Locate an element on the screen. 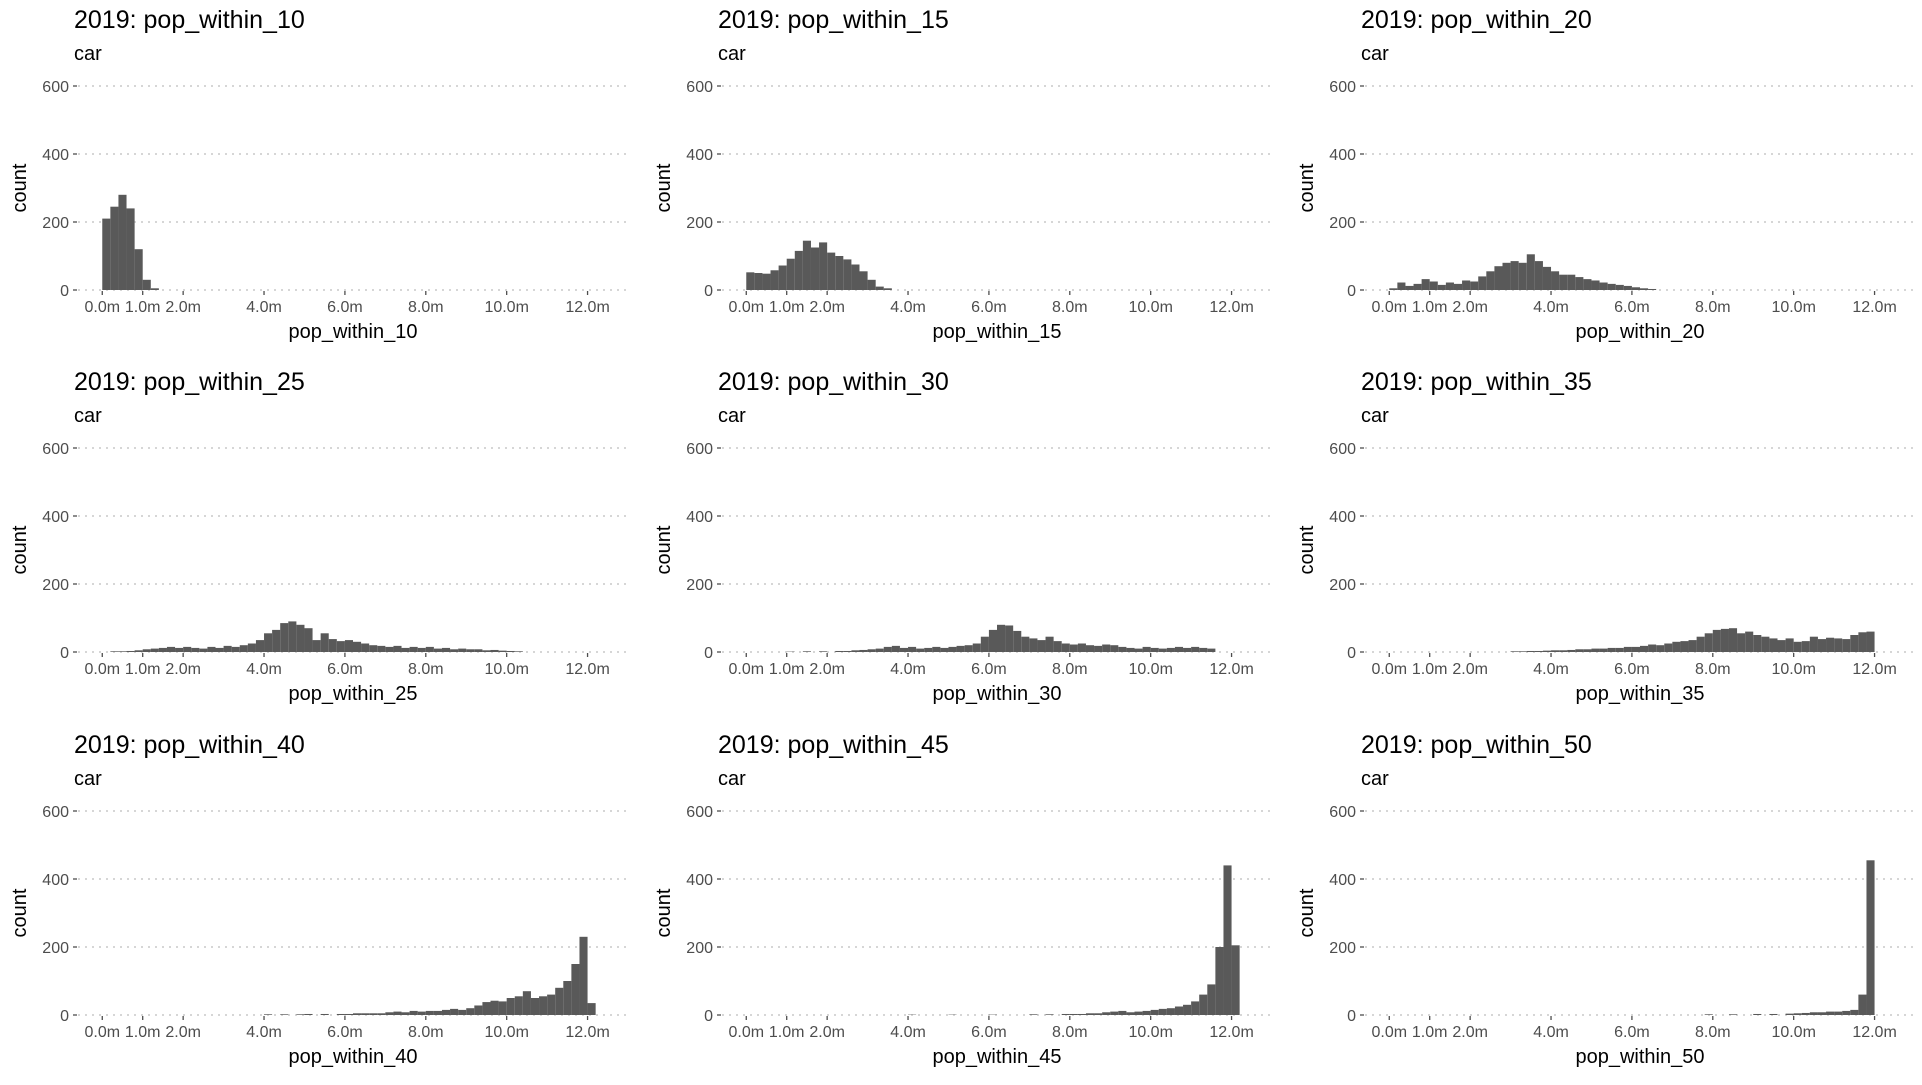  x-tick-label: 12.0m is located at coordinates (1874, 307).